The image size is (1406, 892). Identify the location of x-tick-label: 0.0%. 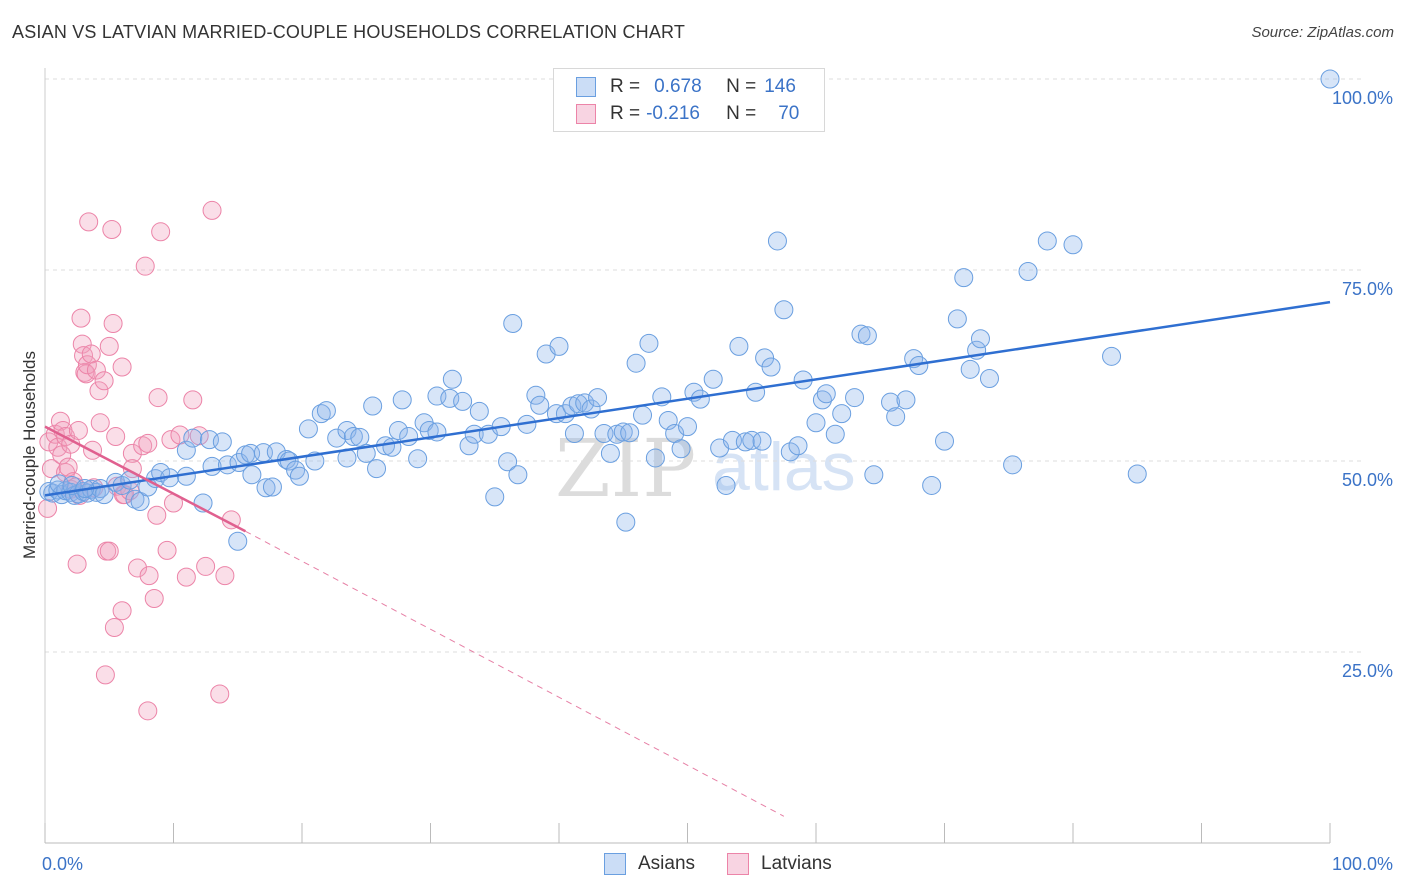
(62, 864).